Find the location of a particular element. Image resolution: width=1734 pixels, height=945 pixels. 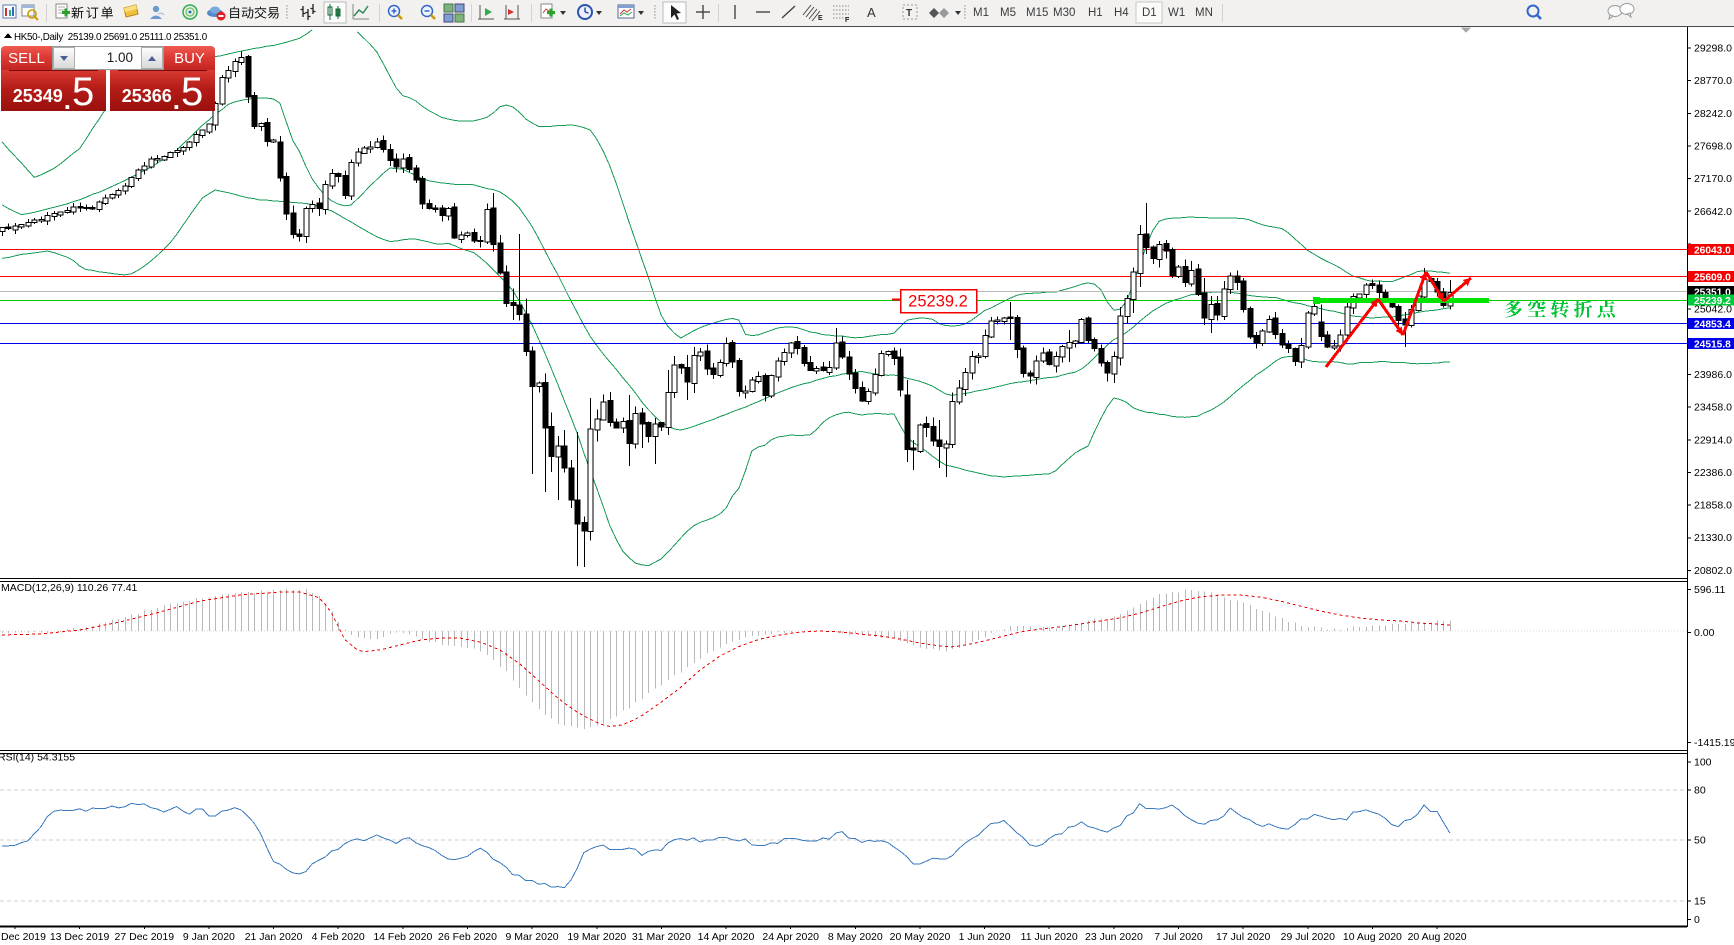

svg-text: 20 Aug 2020 is located at coordinates (1437, 937).